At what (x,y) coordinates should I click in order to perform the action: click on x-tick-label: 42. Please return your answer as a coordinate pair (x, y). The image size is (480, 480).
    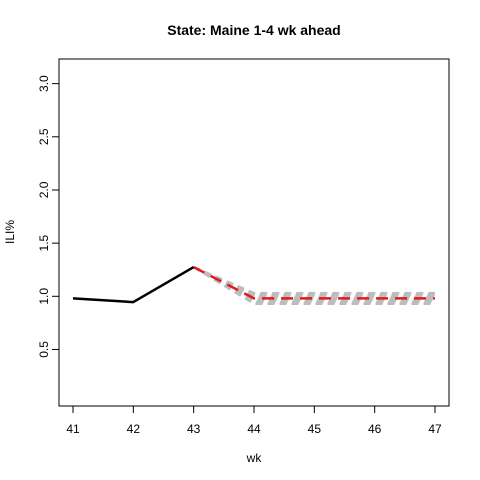
    Looking at the image, I should click on (134, 429).